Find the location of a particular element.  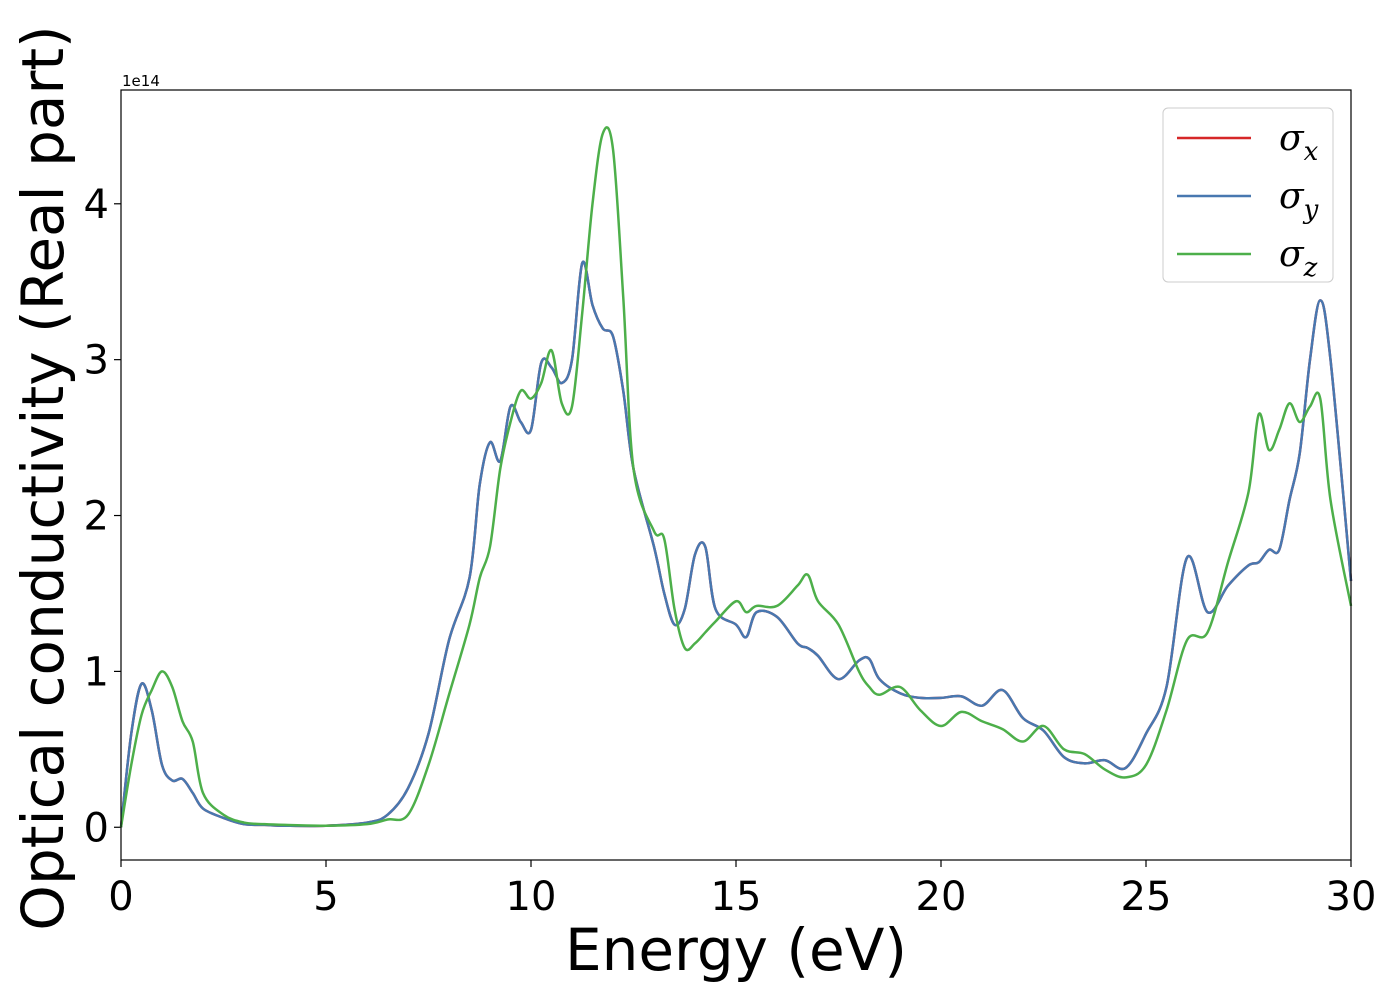

x-tick-label: 15 is located at coordinates (736, 897).